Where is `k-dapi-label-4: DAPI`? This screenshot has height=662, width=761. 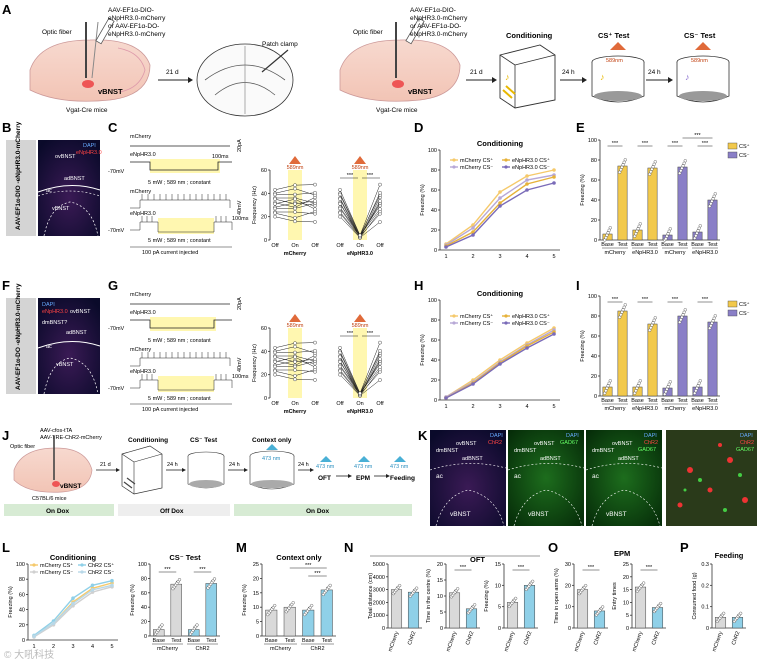
k-dapi-label-4: DAPI is located at coordinates (746, 436).